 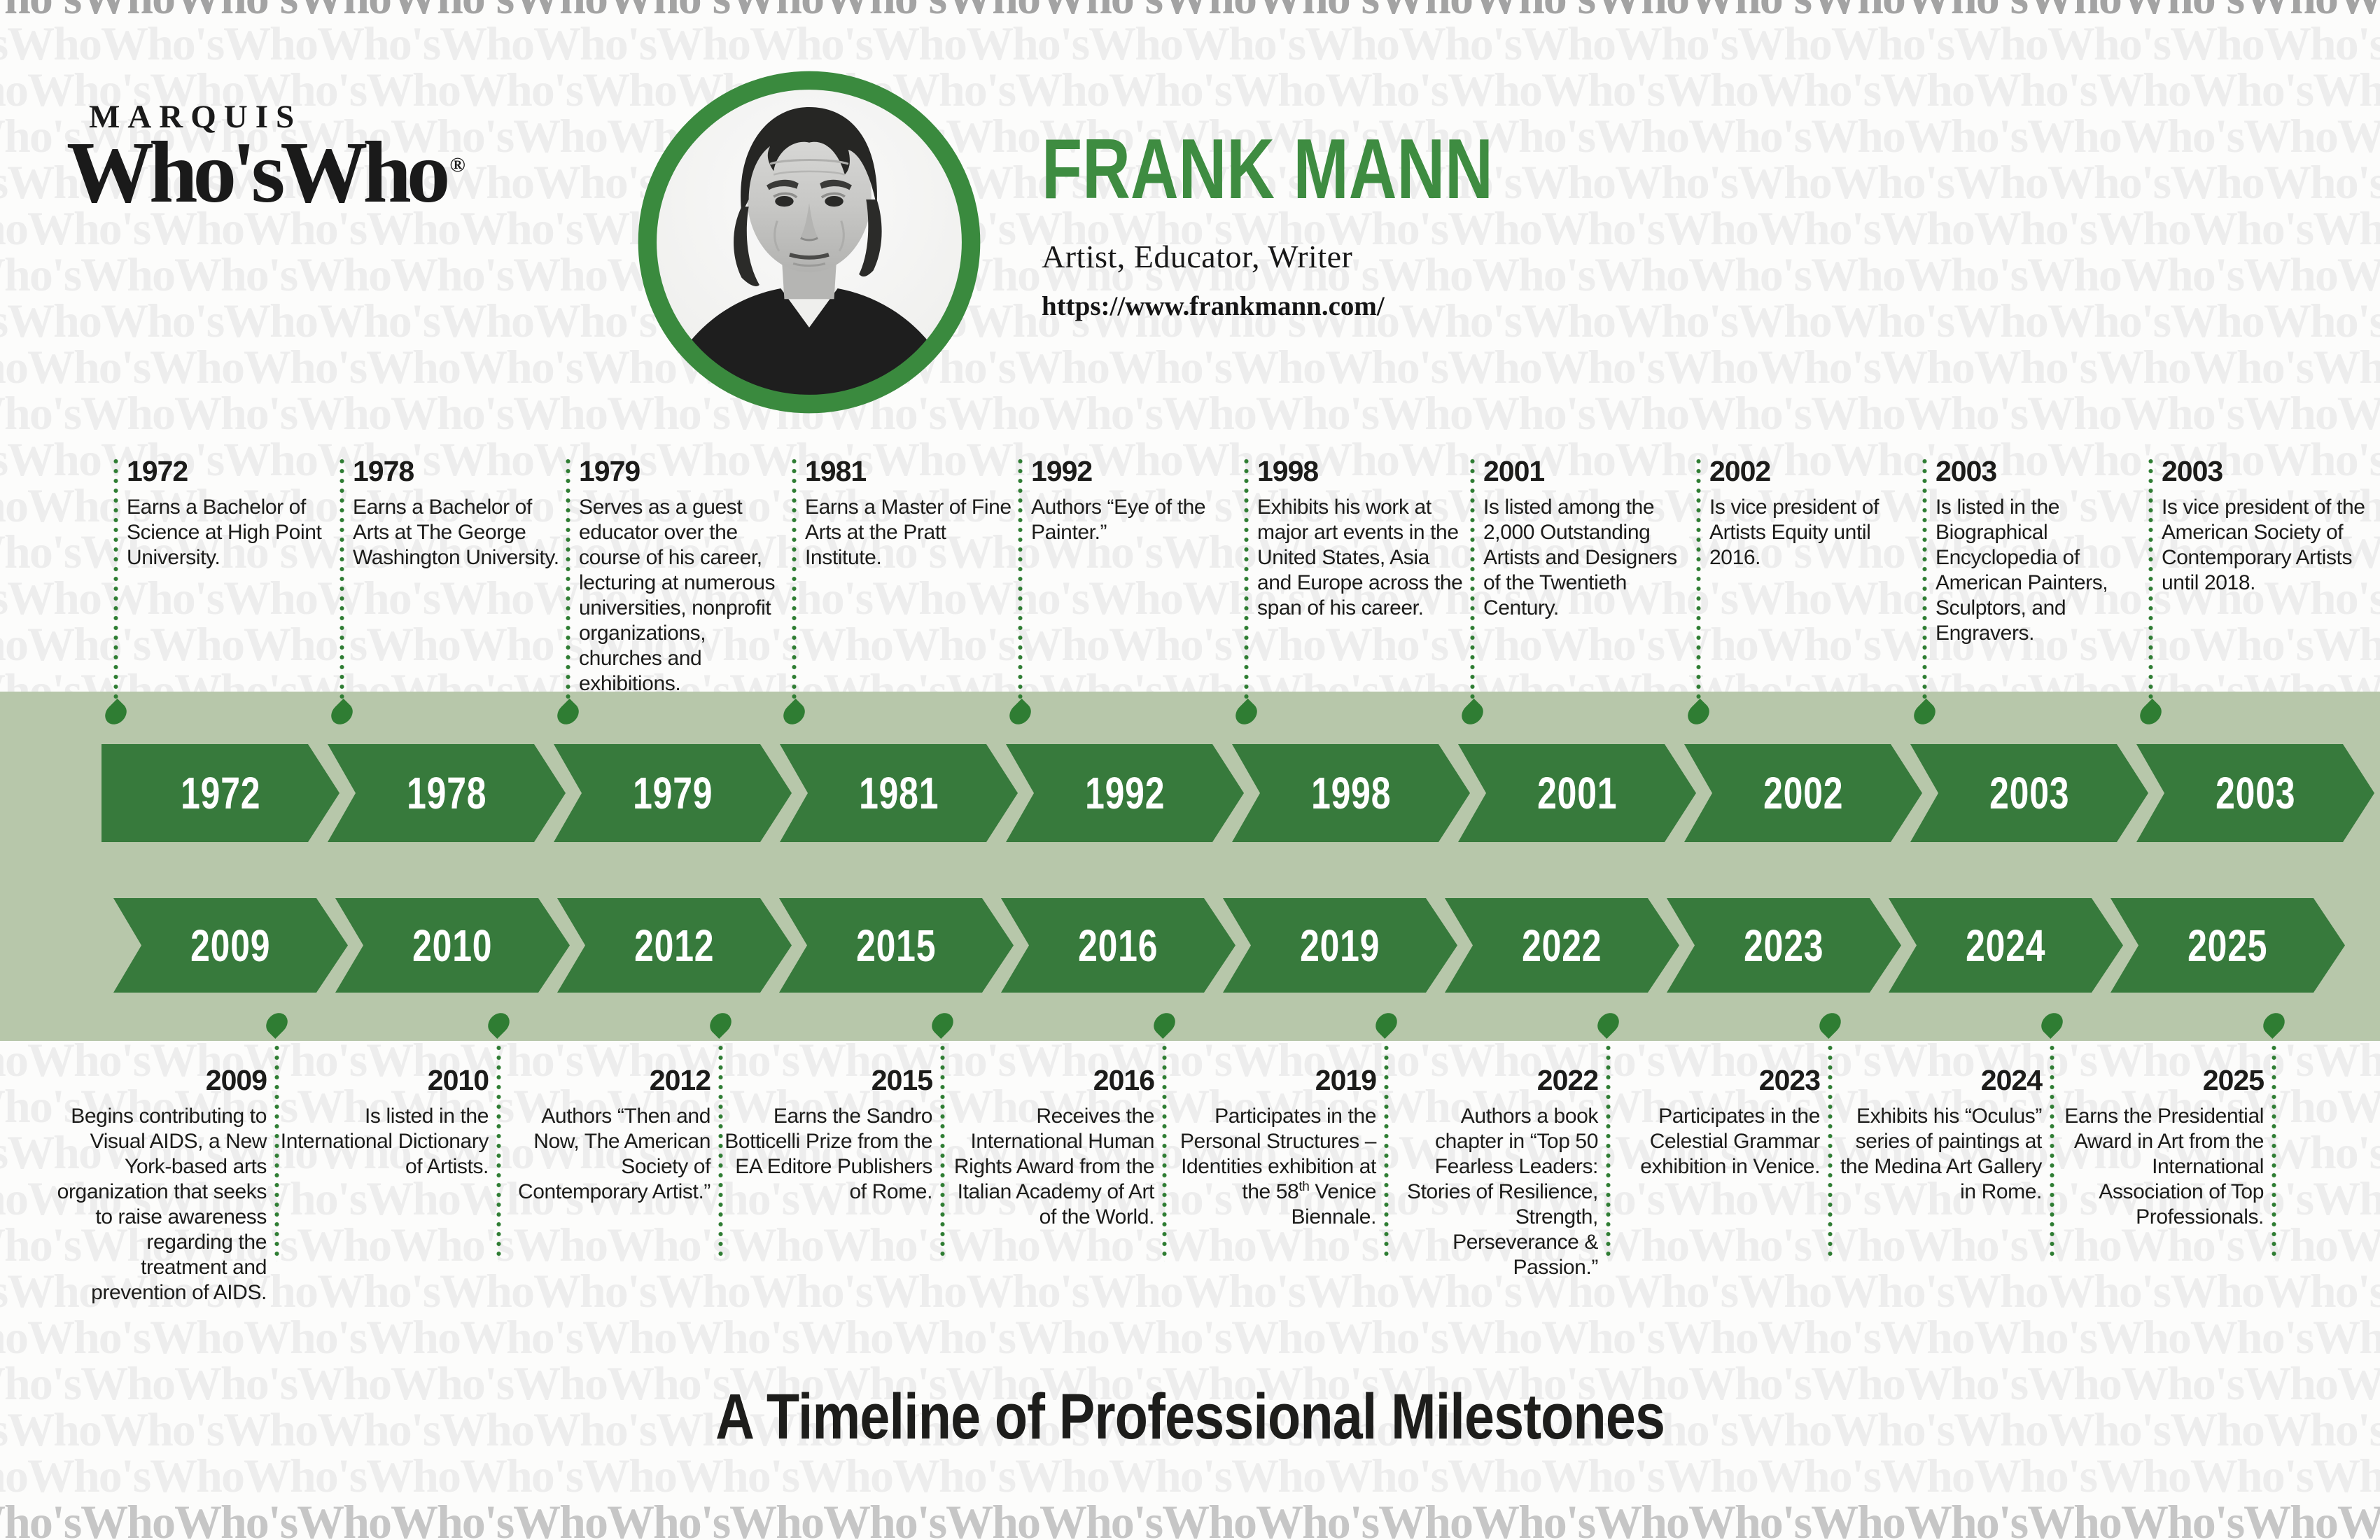 I want to click on milestone-year: 2009, so click(x=236, y=1080).